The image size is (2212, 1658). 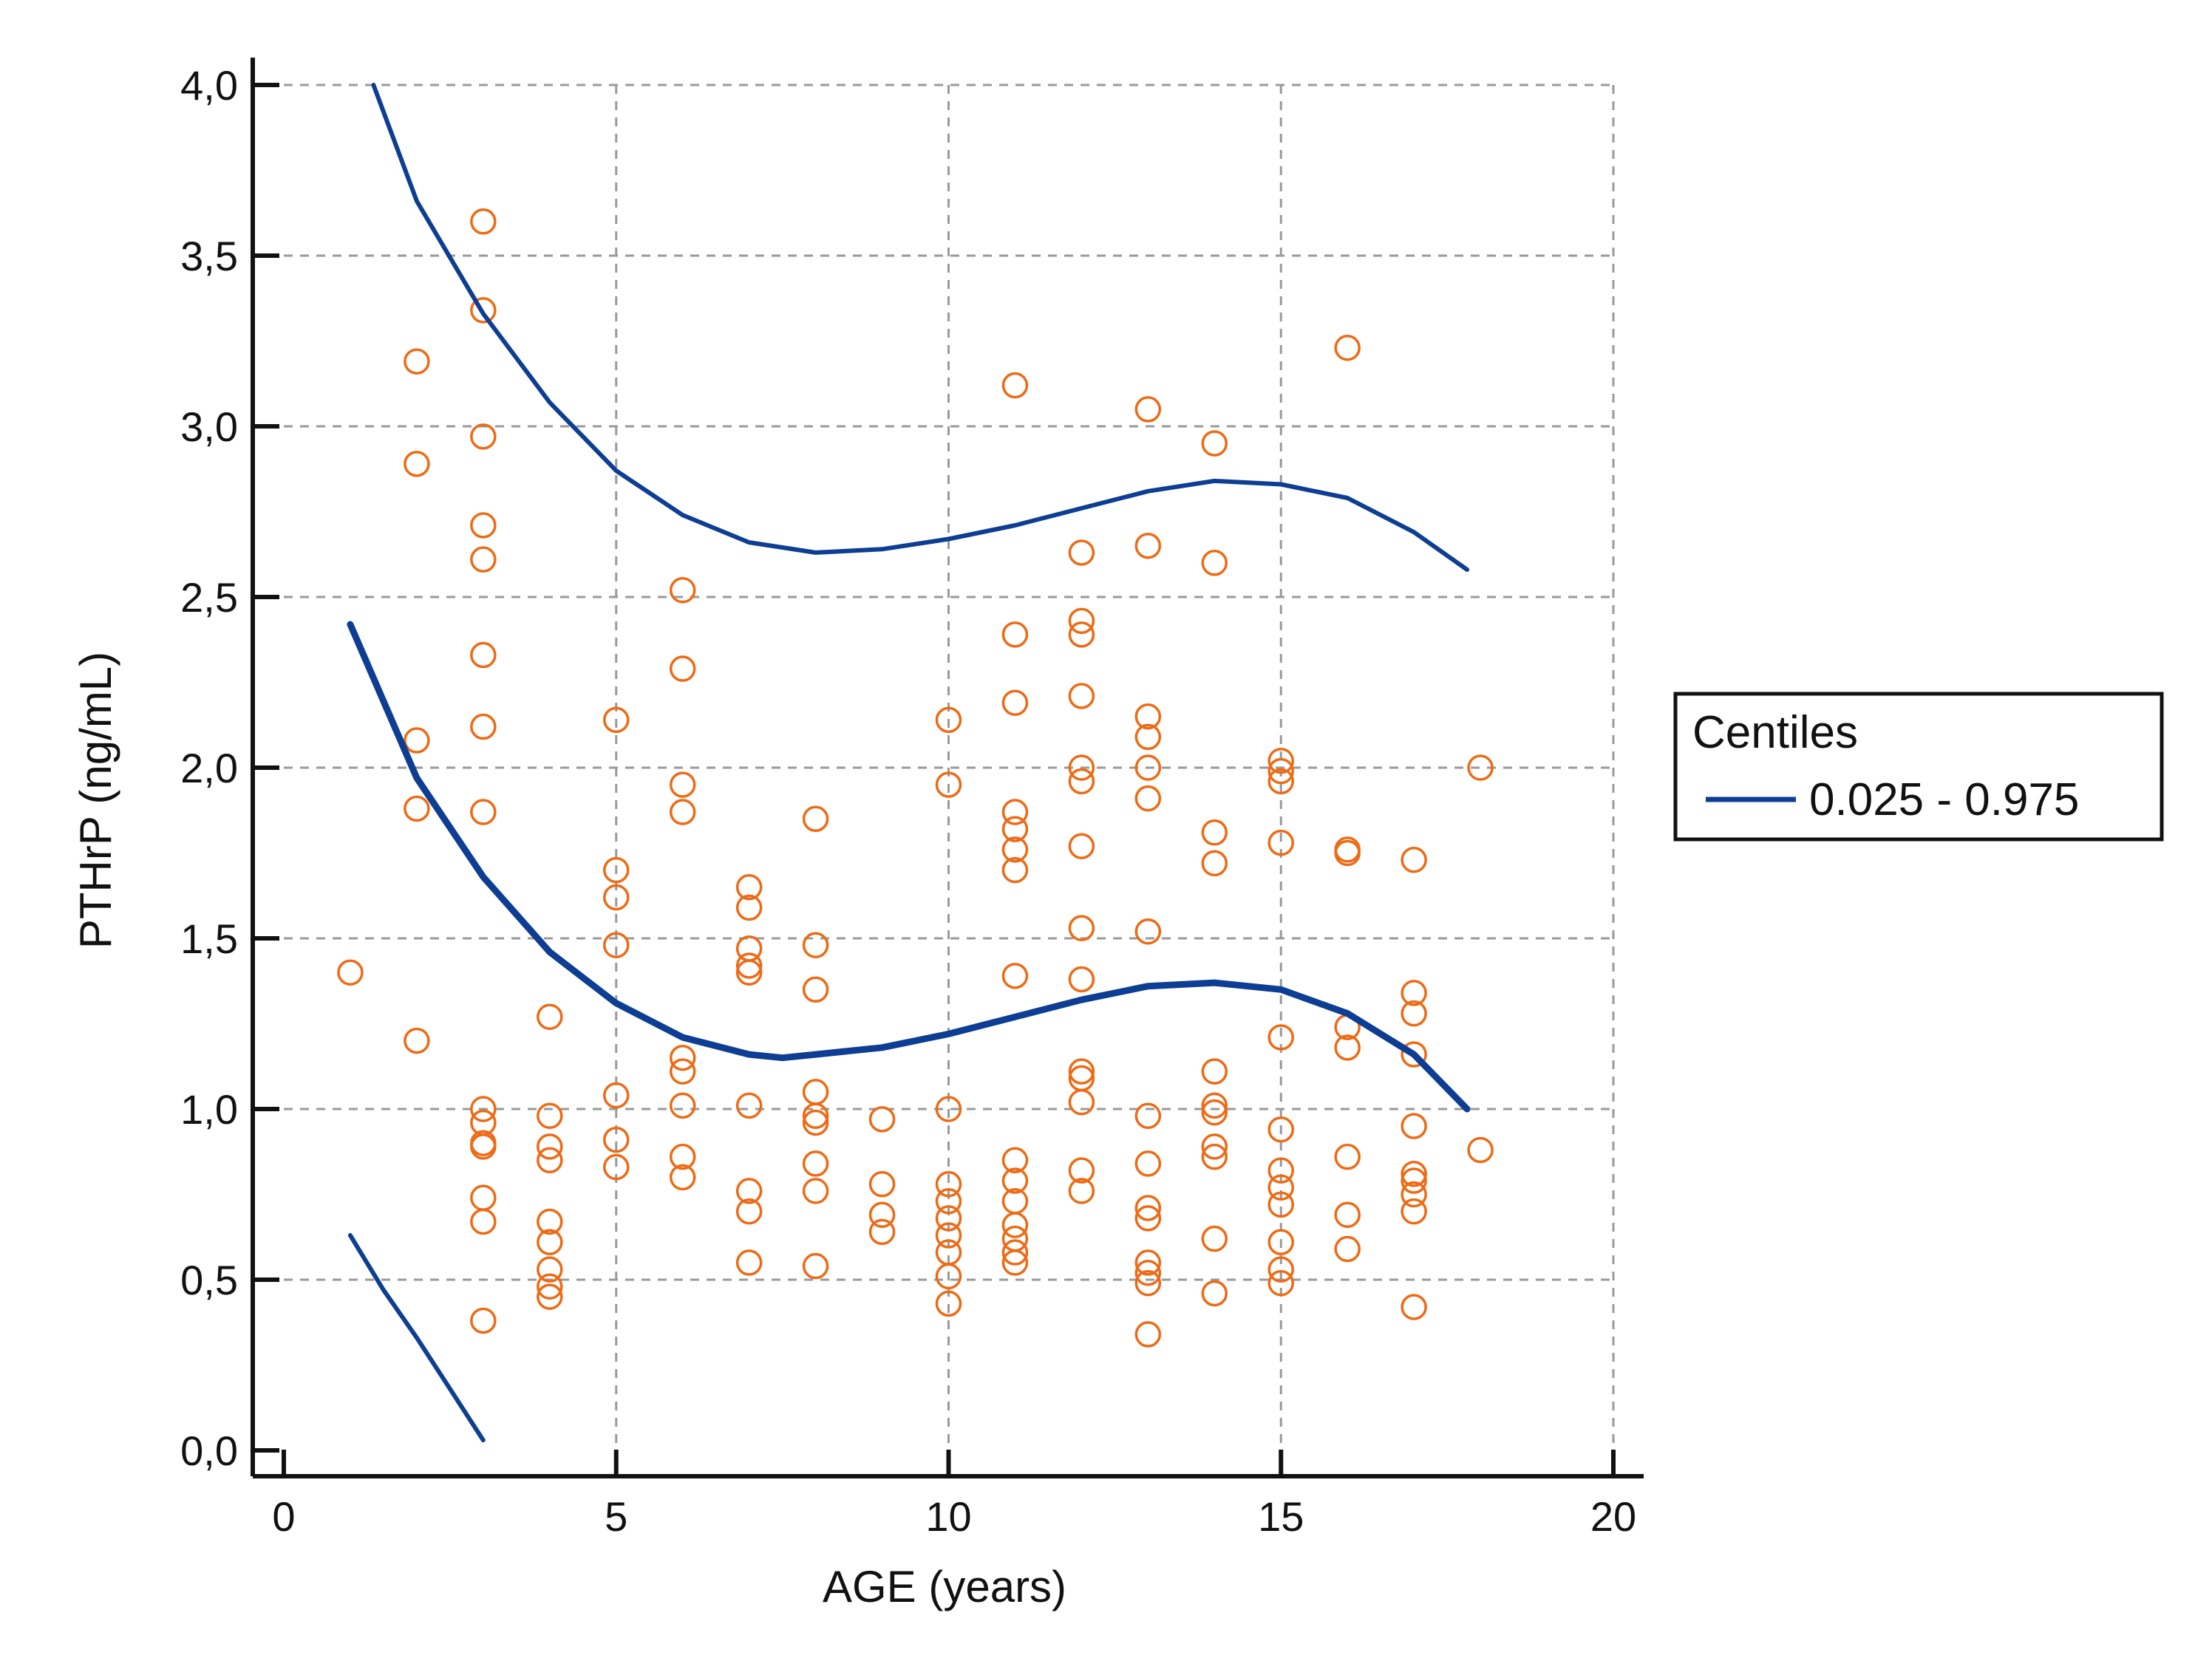 What do you see at coordinates (283, 1516) in the screenshot?
I see `x-tick-label: 0` at bounding box center [283, 1516].